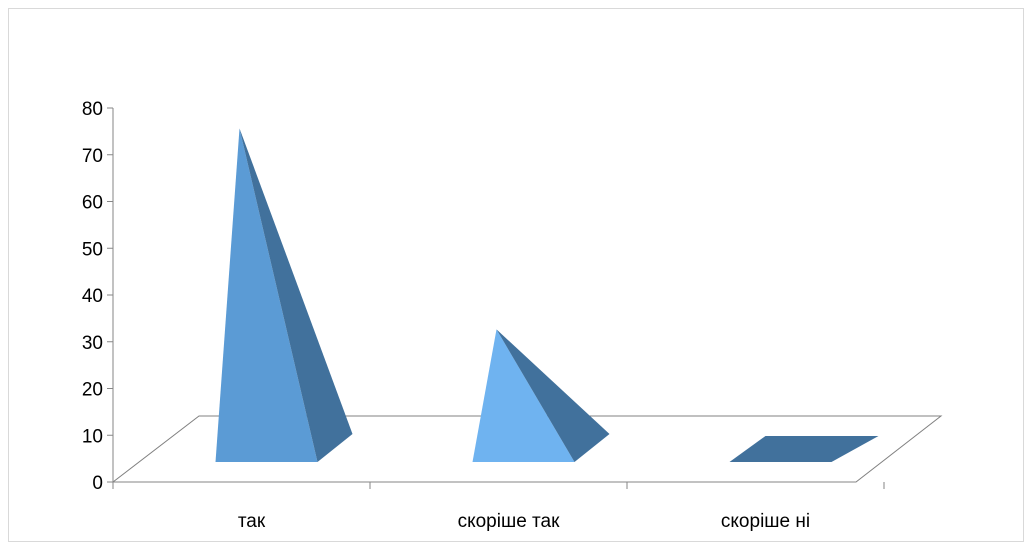  What do you see at coordinates (92, 156) in the screenshot?
I see `y-tick-label: 70` at bounding box center [92, 156].